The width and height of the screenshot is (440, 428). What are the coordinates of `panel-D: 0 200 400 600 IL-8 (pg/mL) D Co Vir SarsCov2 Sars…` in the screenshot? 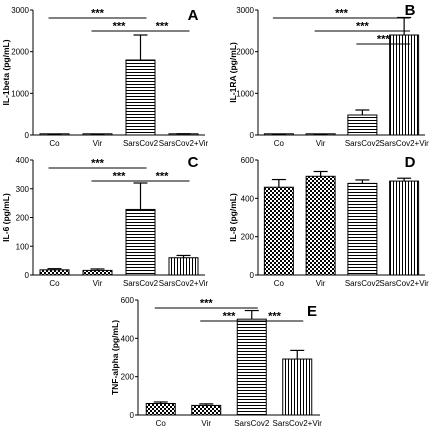 It's located at (328, 221).